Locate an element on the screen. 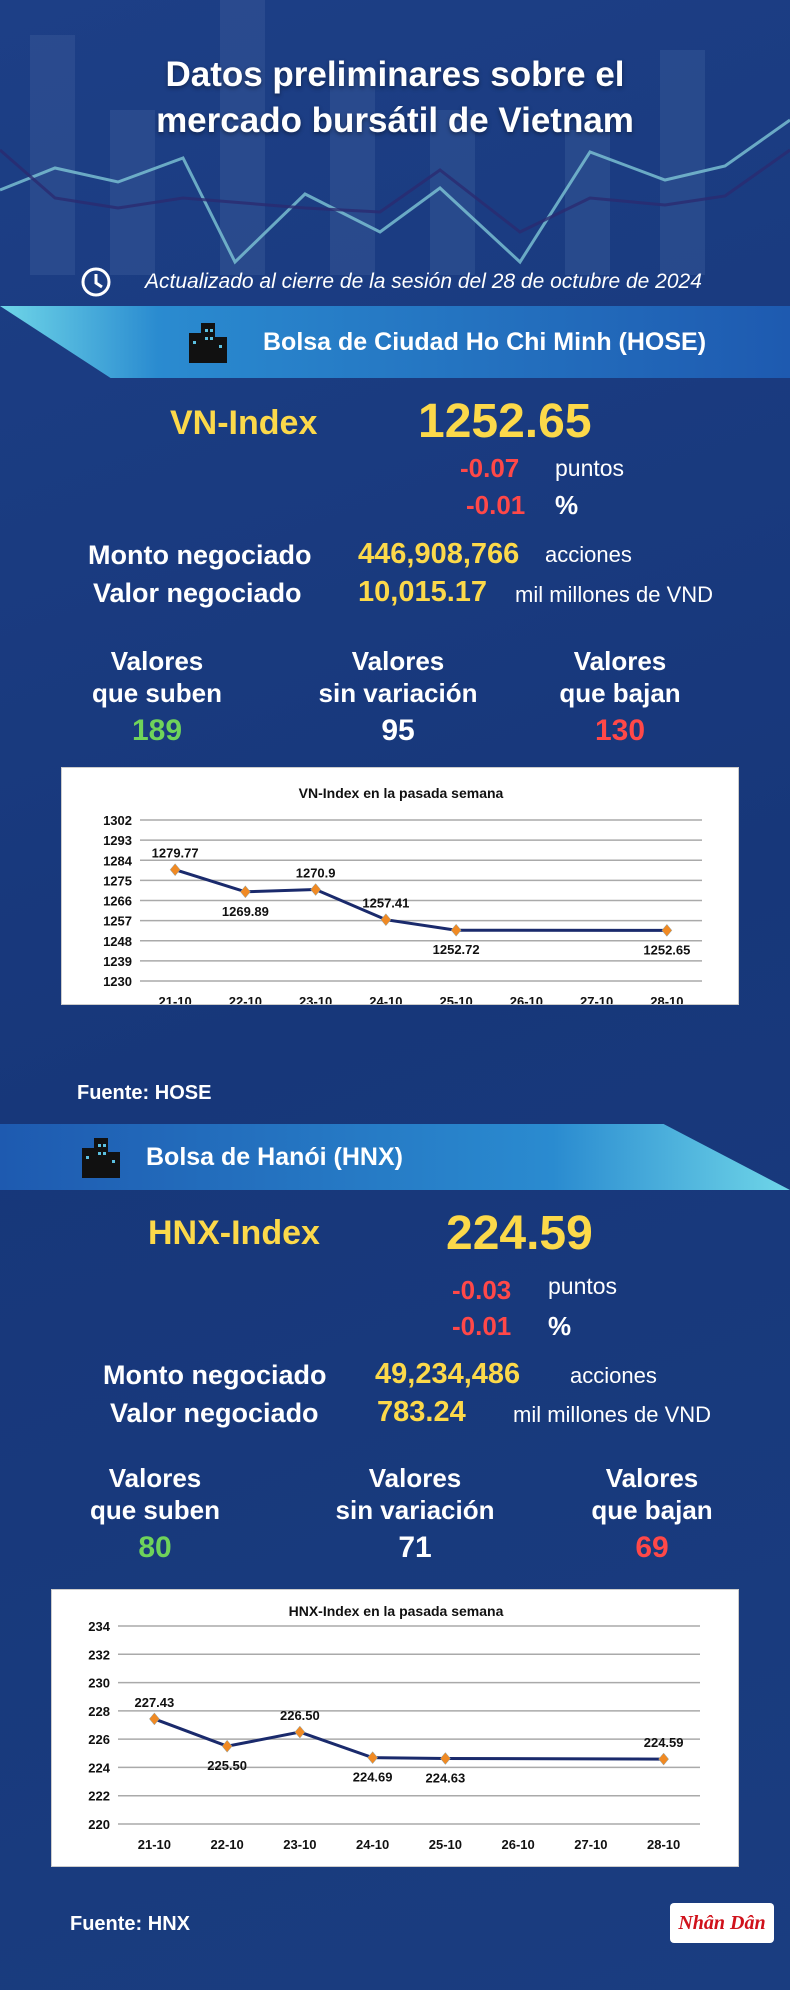 This screenshot has width=790, height=1990. vn-index-label: VN-Index is located at coordinates (244, 423).